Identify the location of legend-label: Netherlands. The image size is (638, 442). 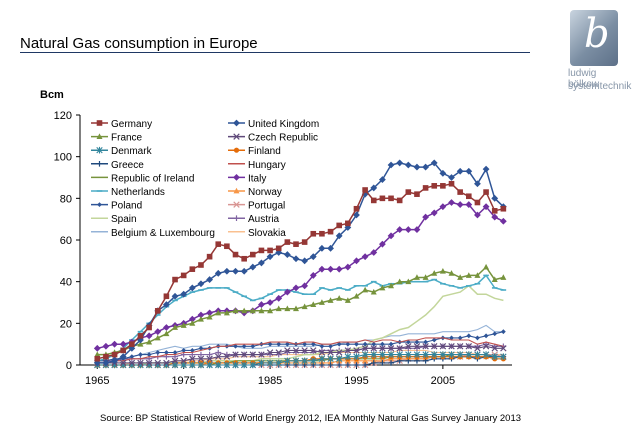
(138, 192).